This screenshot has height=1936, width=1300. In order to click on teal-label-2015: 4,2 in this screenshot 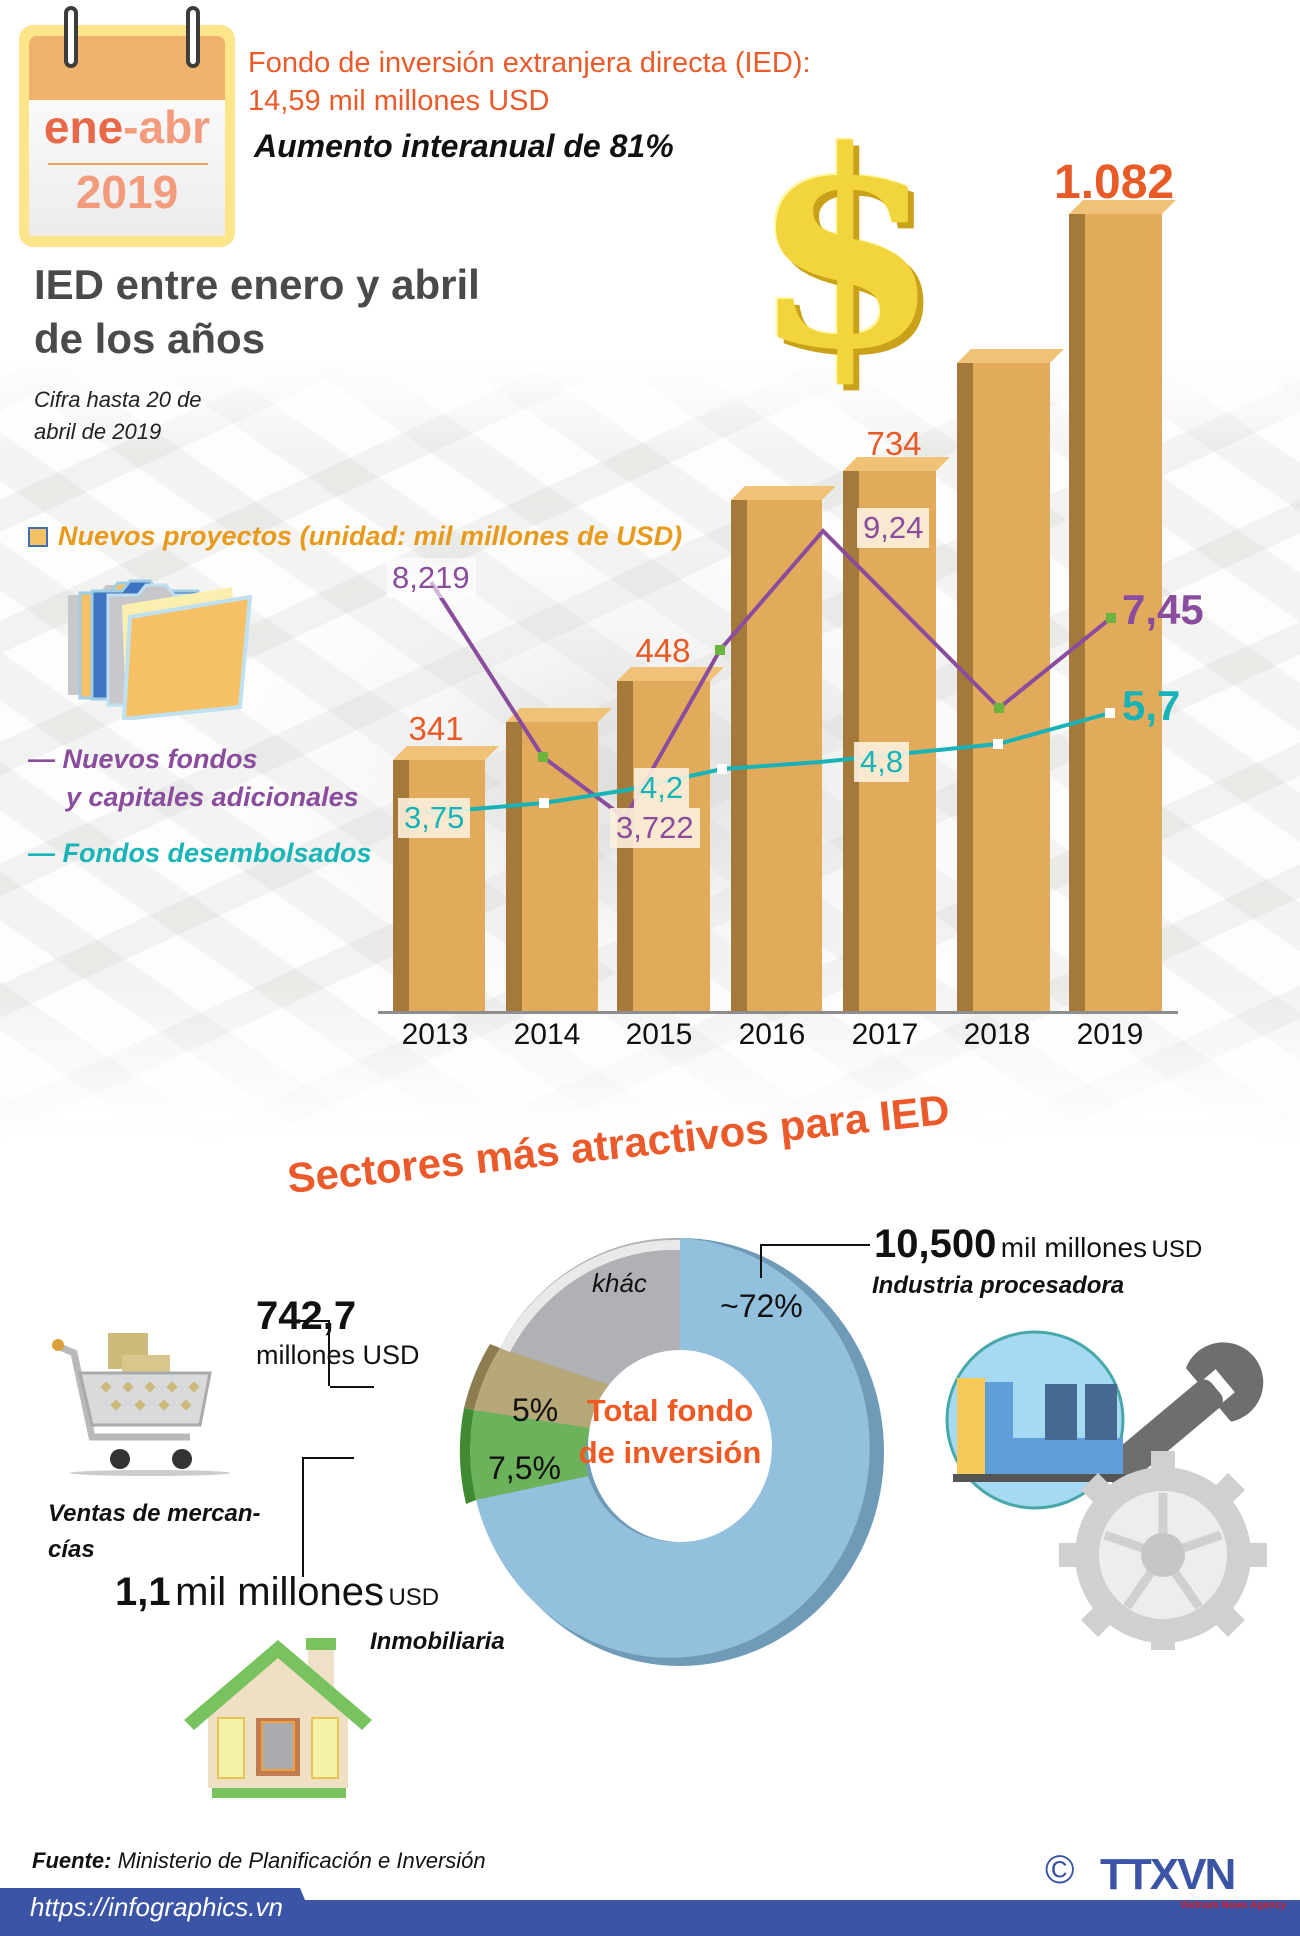, I will do `click(662, 788)`.